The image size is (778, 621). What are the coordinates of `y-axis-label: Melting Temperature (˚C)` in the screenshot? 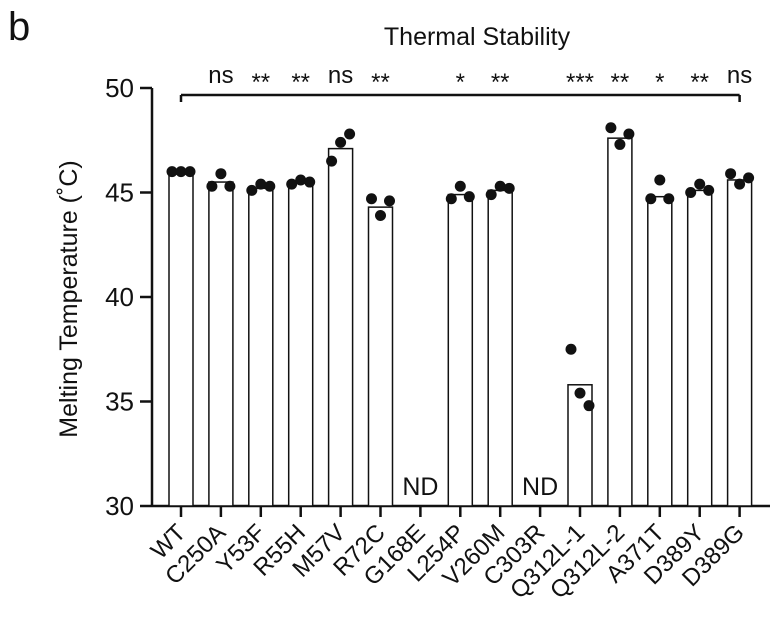 It's located at (69, 298).